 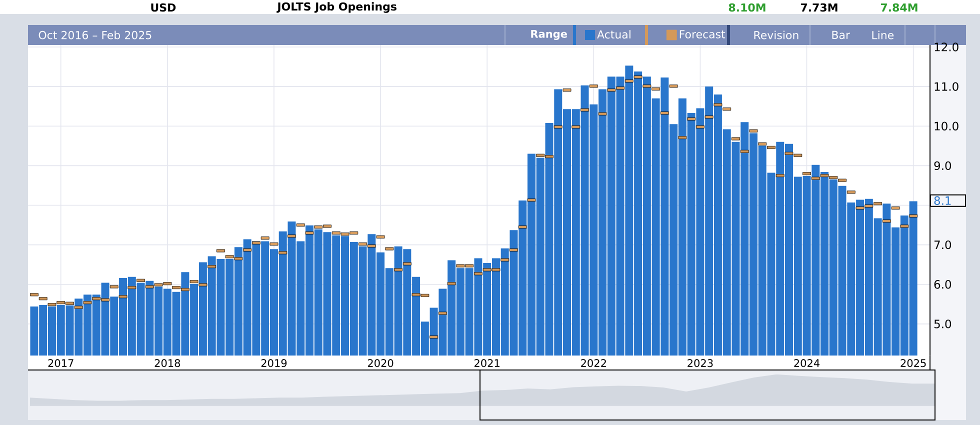 I want to click on y-tick-label: 10.0, so click(x=946, y=126).